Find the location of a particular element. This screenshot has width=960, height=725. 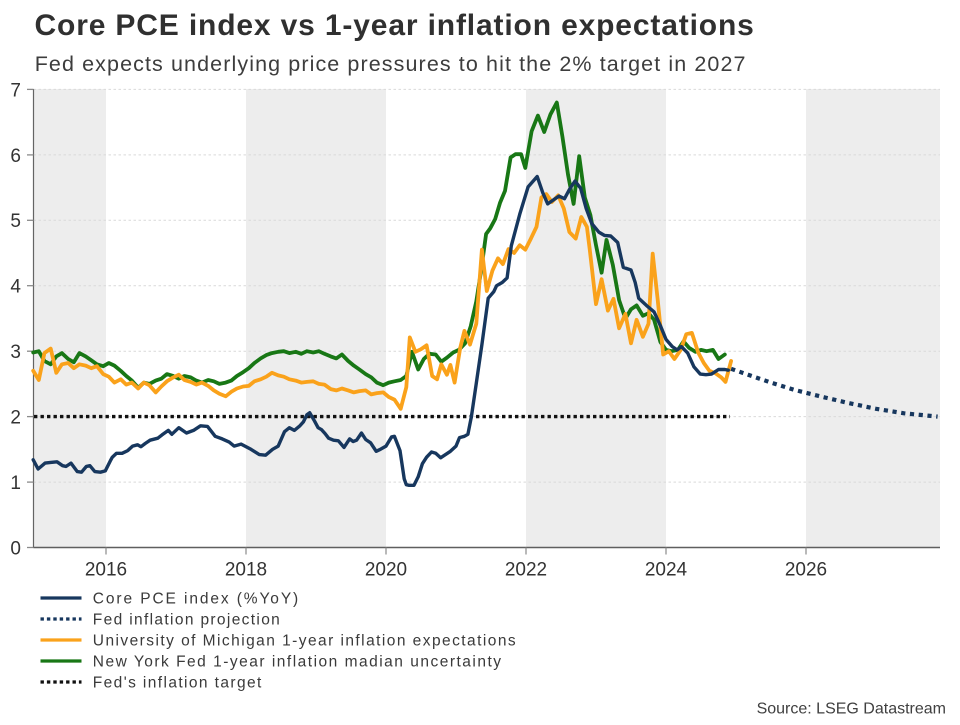

svg-text: 2016 is located at coordinates (106, 569).